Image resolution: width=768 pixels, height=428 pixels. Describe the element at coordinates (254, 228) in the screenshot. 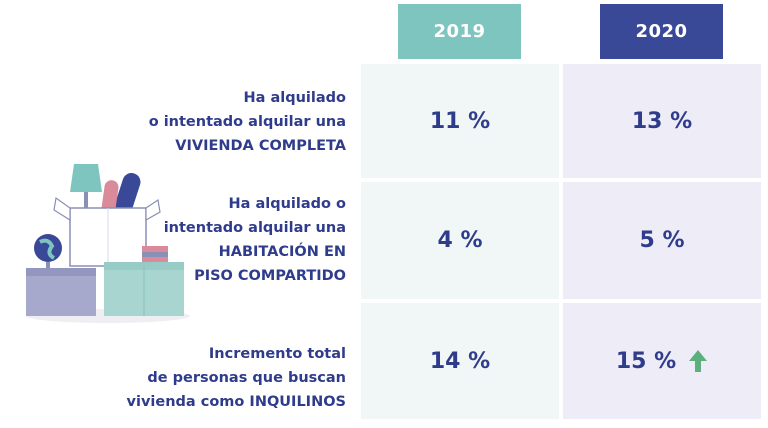

I see `row-2-label-line: intentado alquilar una` at that location.